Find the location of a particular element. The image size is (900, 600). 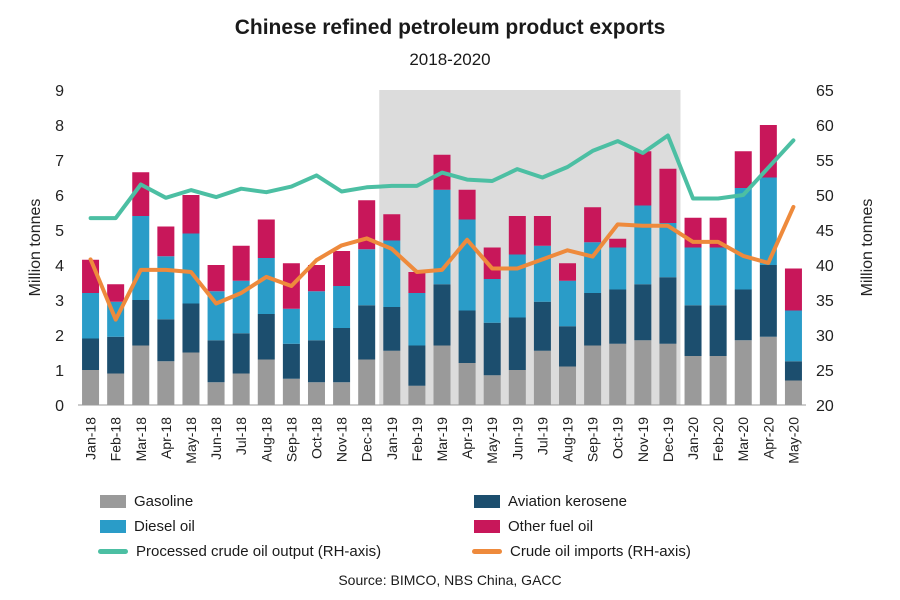

legend-label-processed-crude: Processed crude oil output (RH-axis) is located at coordinates (259, 551).